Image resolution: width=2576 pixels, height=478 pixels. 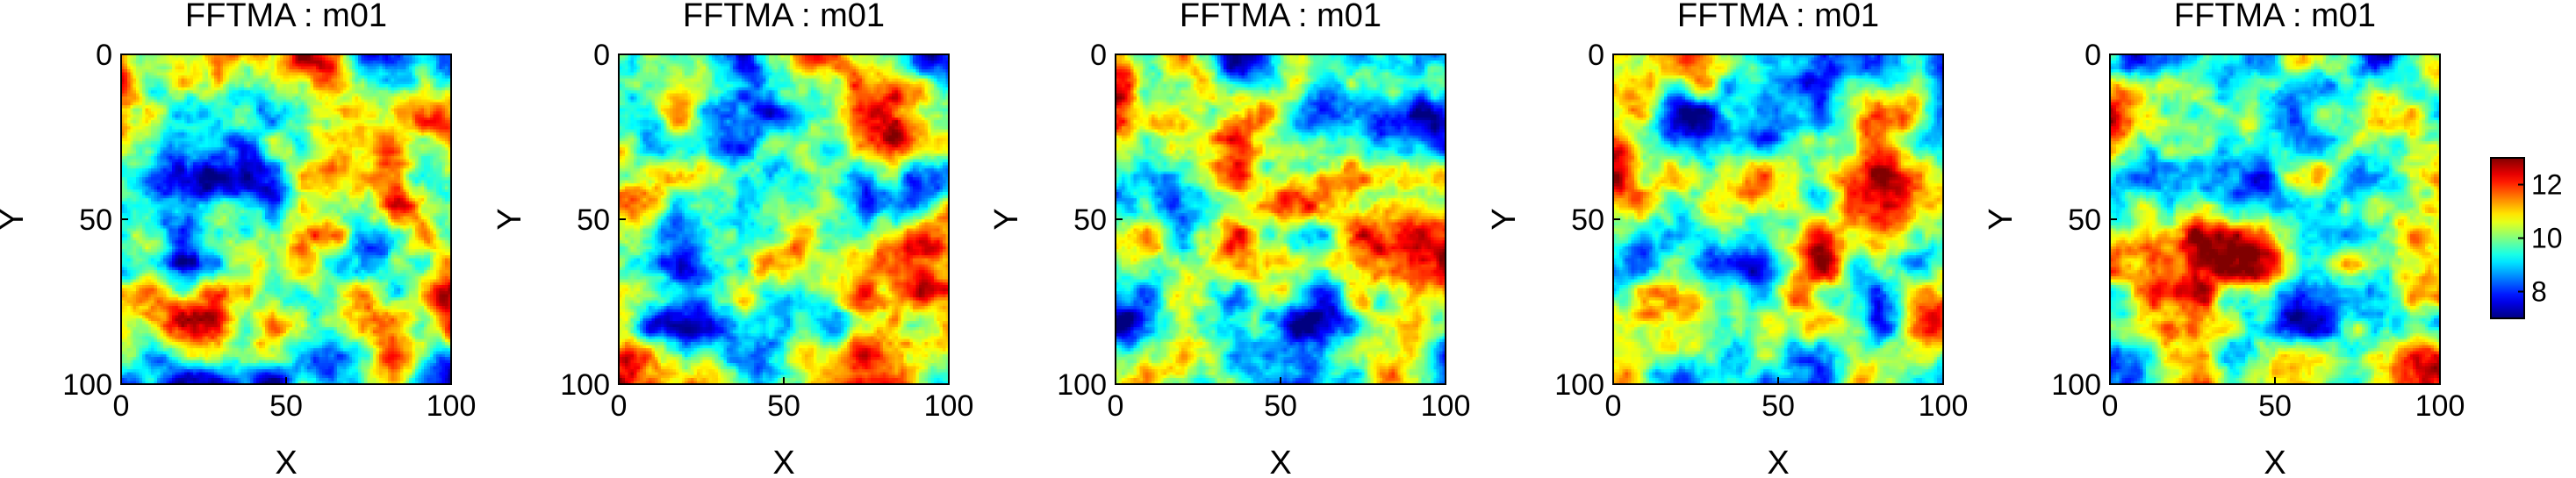 What do you see at coordinates (2527, 238) in the screenshot?
I see `colorbar: 8 10 12` at bounding box center [2527, 238].